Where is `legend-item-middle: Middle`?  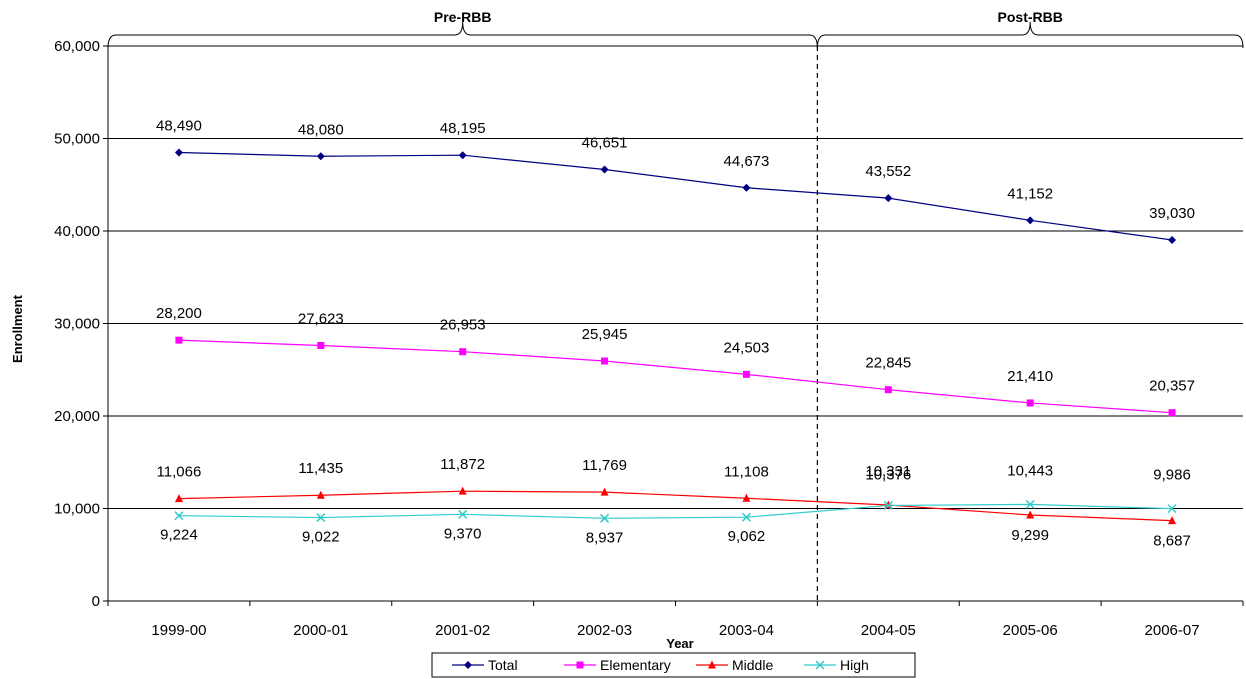 legend-item-middle: Middle is located at coordinates (734, 665).